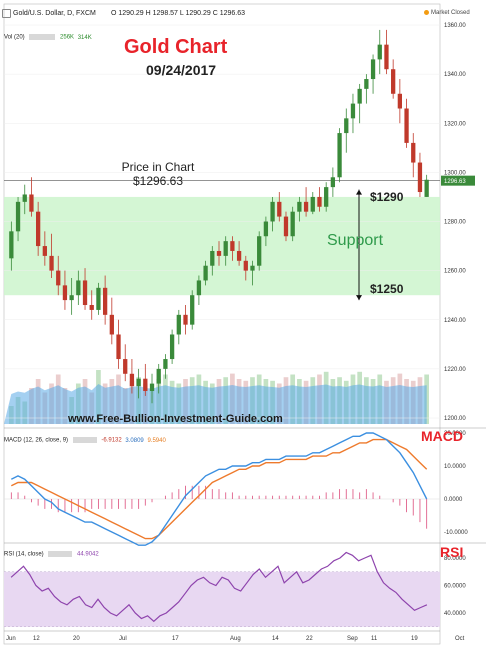 Image resolution: width=486 pixels, height=650 pixels. Describe the element at coordinates (234, 636) in the screenshot. I see `time-axis: Jun 12 20 Jul 17 Aug 14 22 Sep 11 19 Oct` at that location.